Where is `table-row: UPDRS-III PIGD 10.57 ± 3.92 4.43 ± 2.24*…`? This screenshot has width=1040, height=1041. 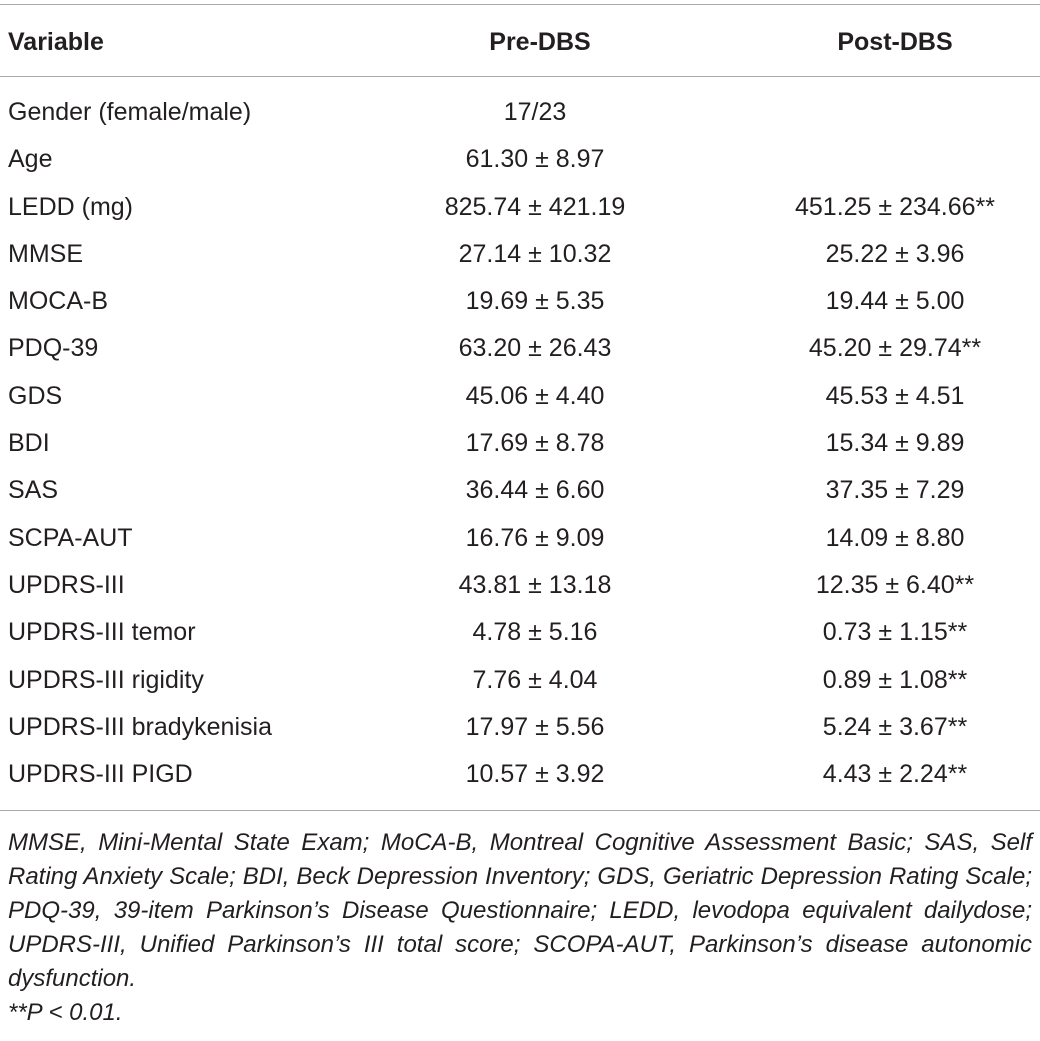
table-row: UPDRS-III PIGD 10.57 ± 3.92 4.43 ± 2.24*… is located at coordinates (520, 774).